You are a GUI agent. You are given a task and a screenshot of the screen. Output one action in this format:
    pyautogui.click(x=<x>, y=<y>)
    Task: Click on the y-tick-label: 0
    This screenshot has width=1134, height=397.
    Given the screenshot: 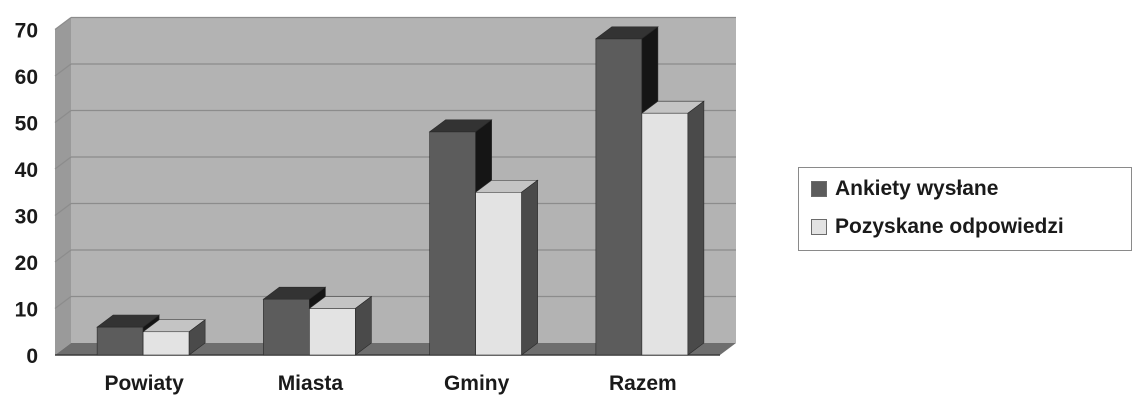 What is the action you would take?
    pyautogui.click(x=32, y=356)
    